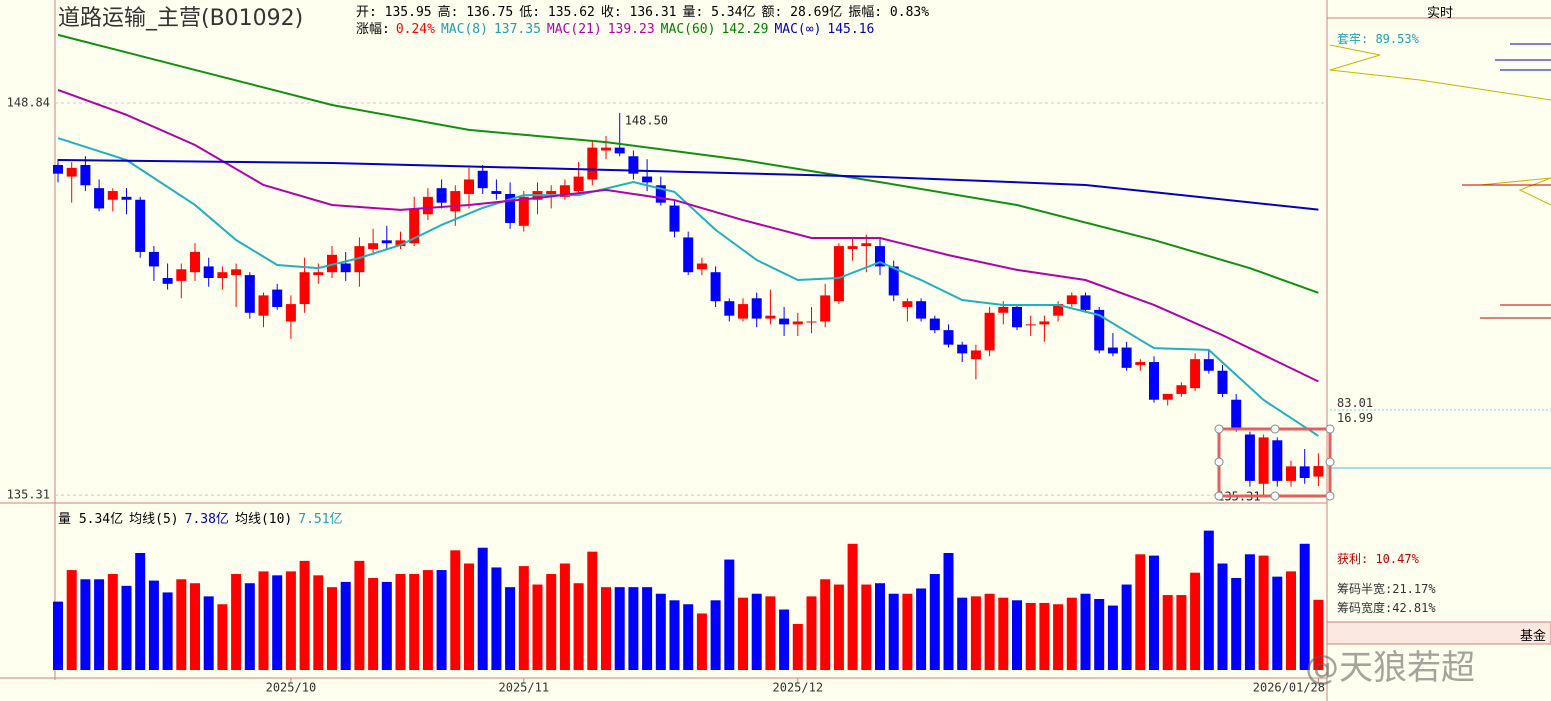 This screenshot has width=1551, height=701. I want to click on header-item: 高: 136.75, so click(475, 12).